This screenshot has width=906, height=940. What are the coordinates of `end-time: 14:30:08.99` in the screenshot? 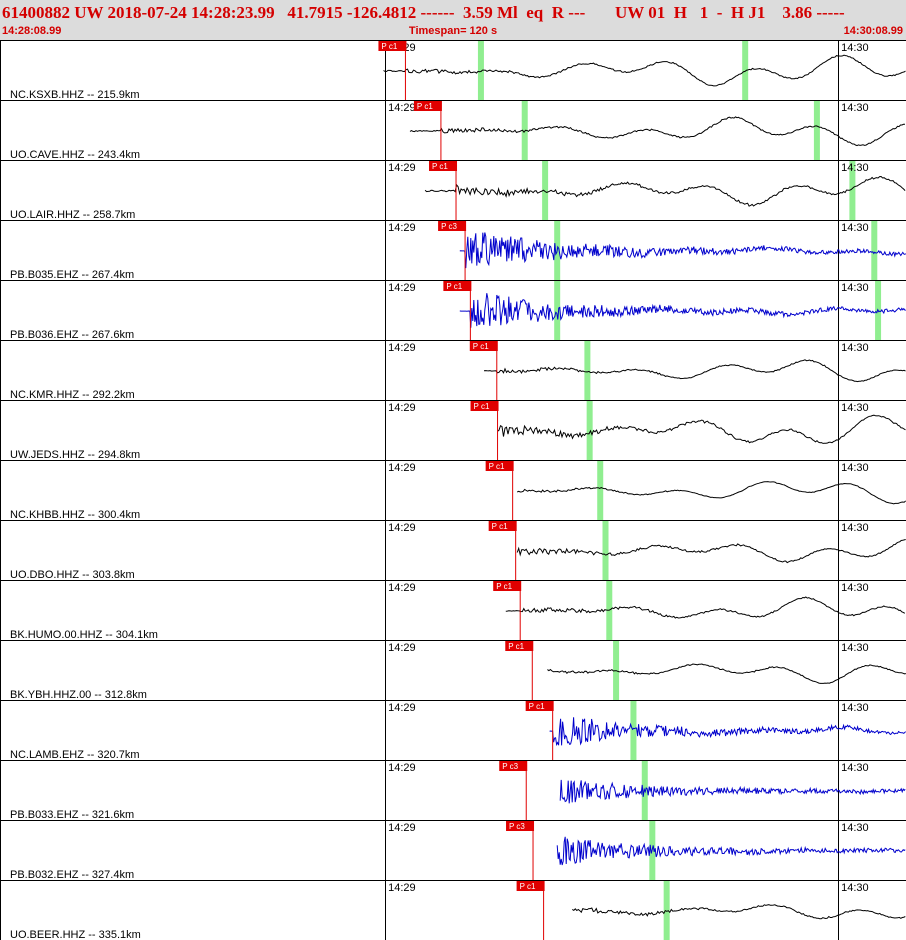 It's located at (873, 31).